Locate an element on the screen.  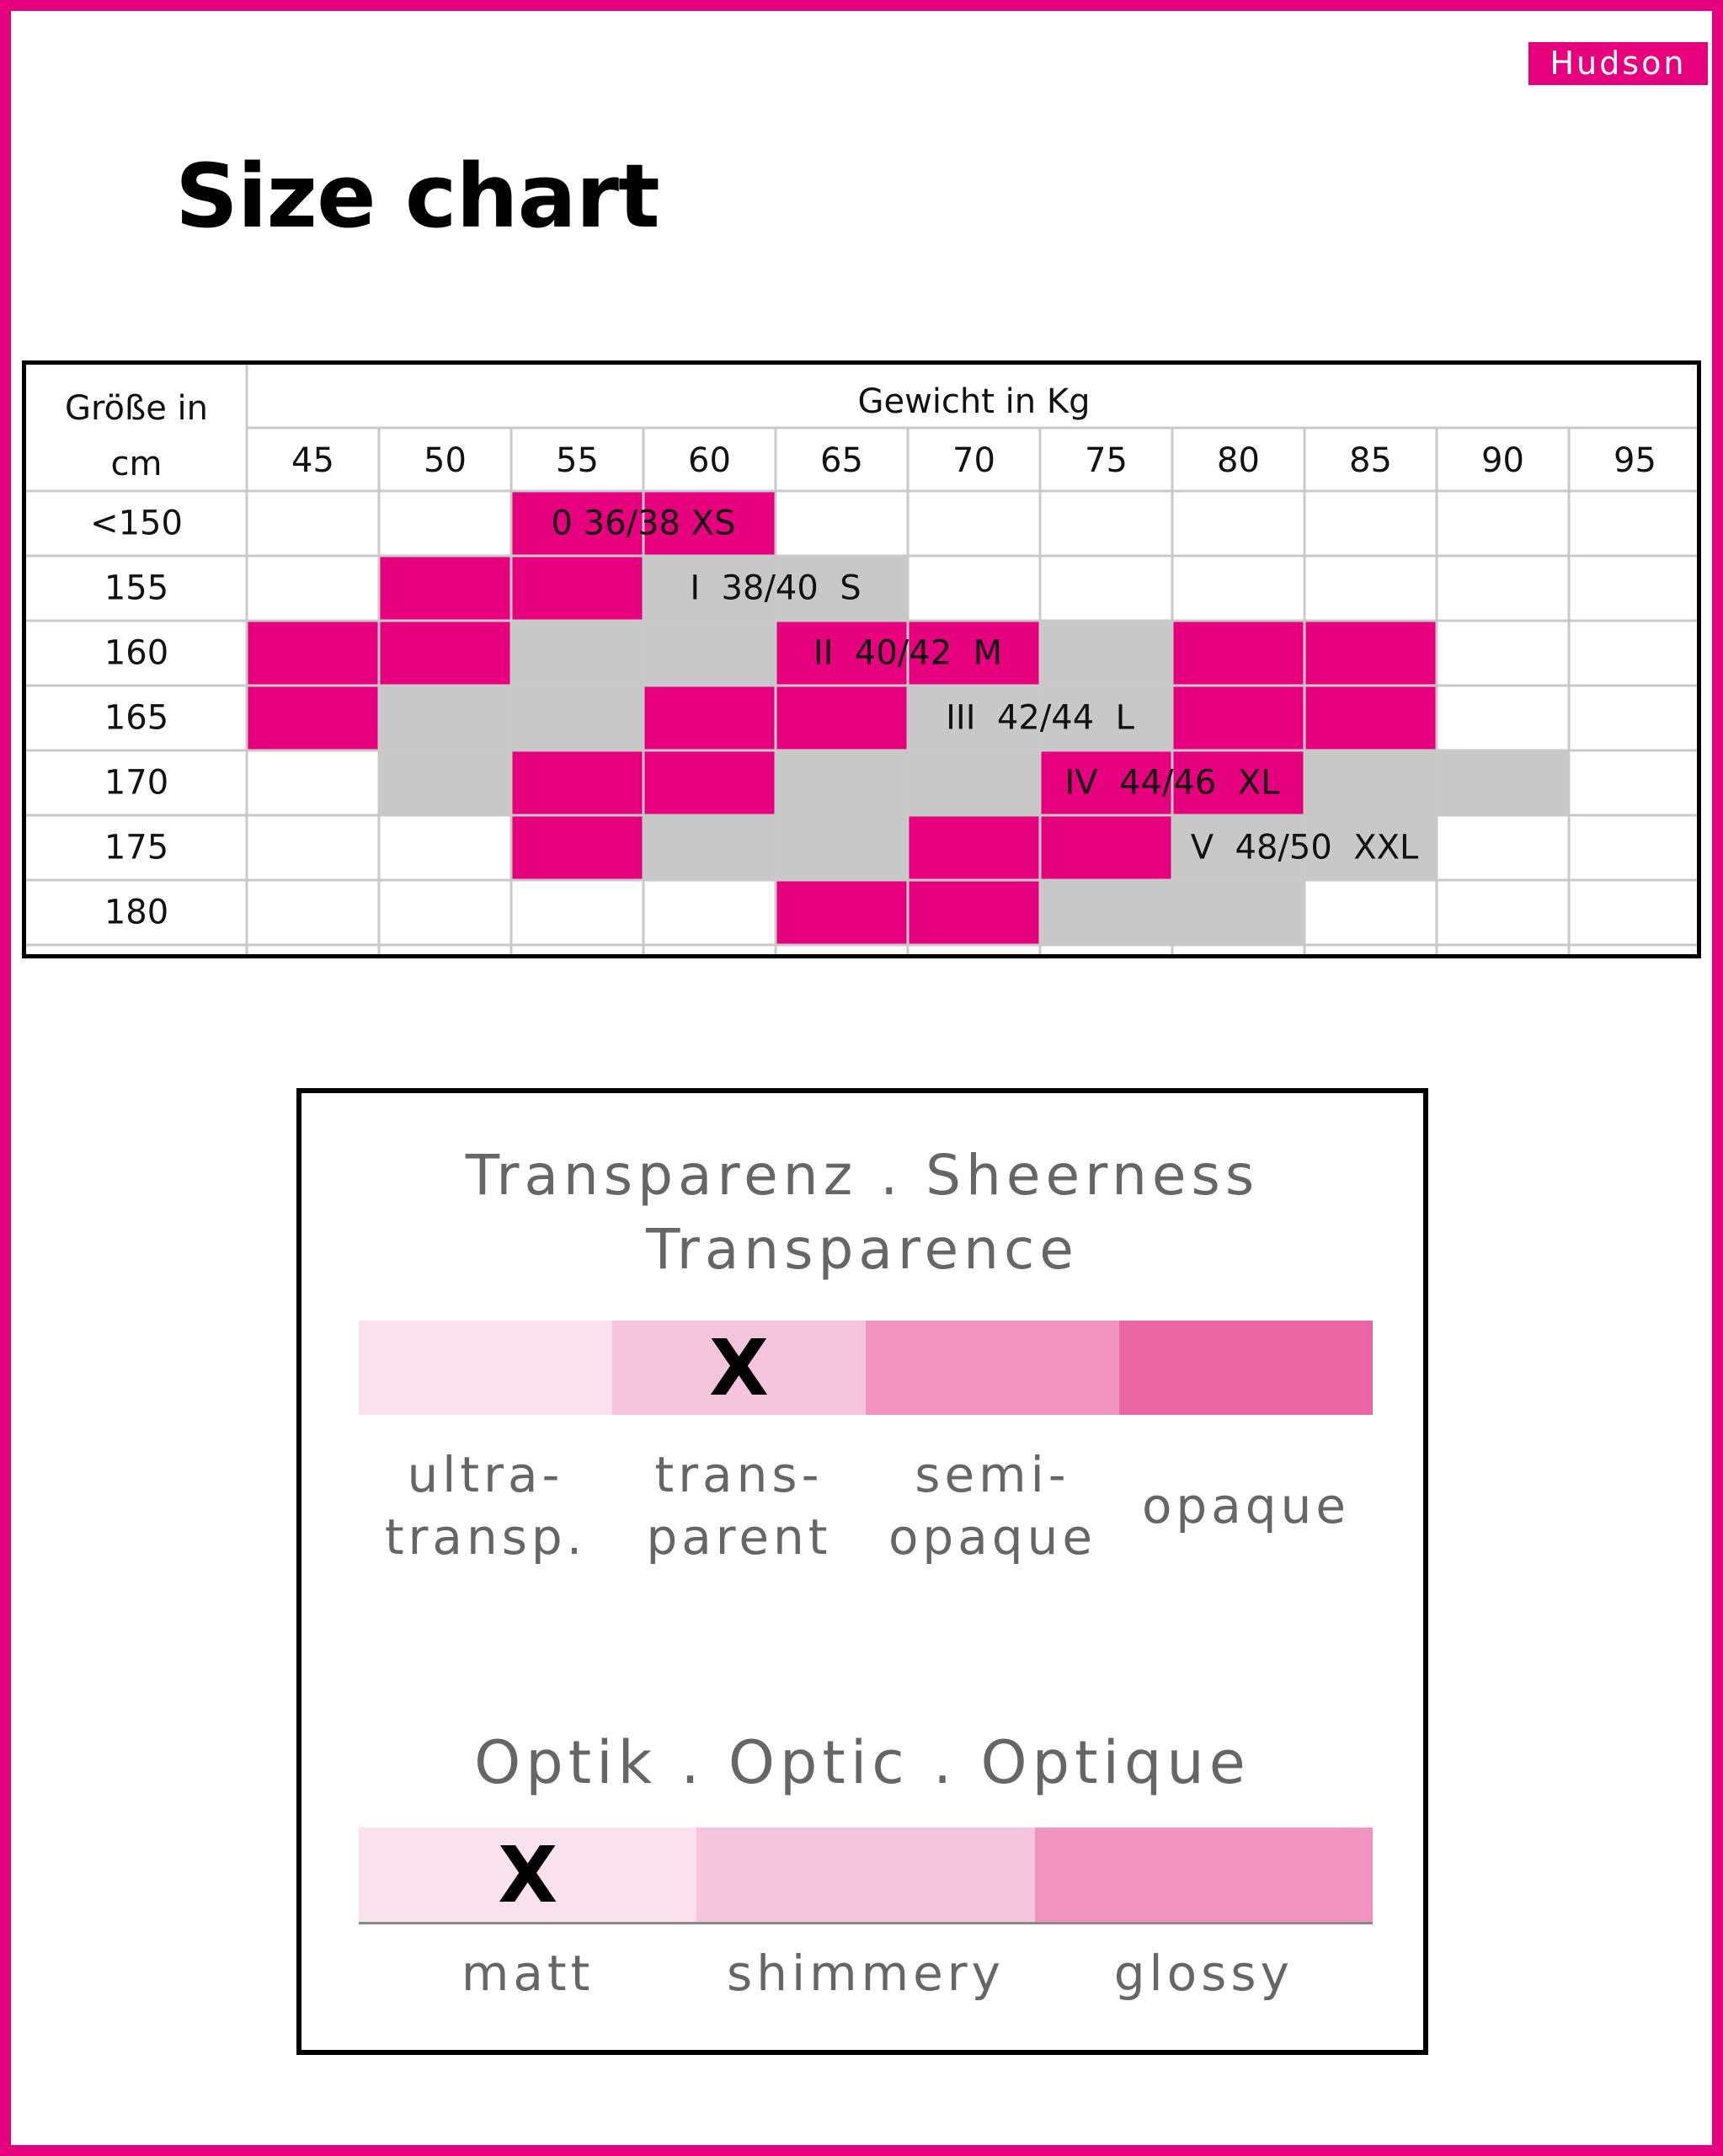
size-band-label-11: III 42/44 L is located at coordinates (1040, 718).